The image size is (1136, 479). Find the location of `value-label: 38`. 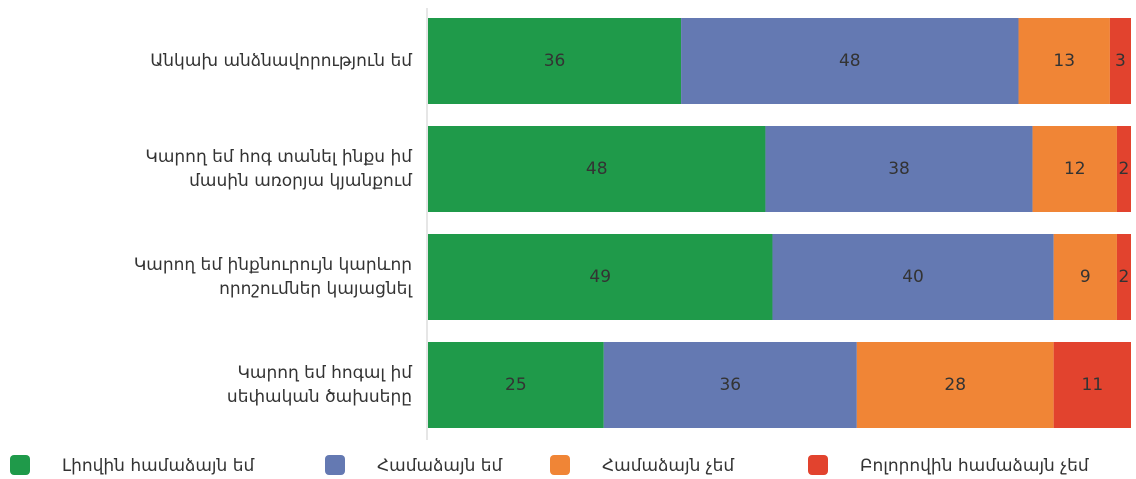

value-label: 38 is located at coordinates (899, 169).